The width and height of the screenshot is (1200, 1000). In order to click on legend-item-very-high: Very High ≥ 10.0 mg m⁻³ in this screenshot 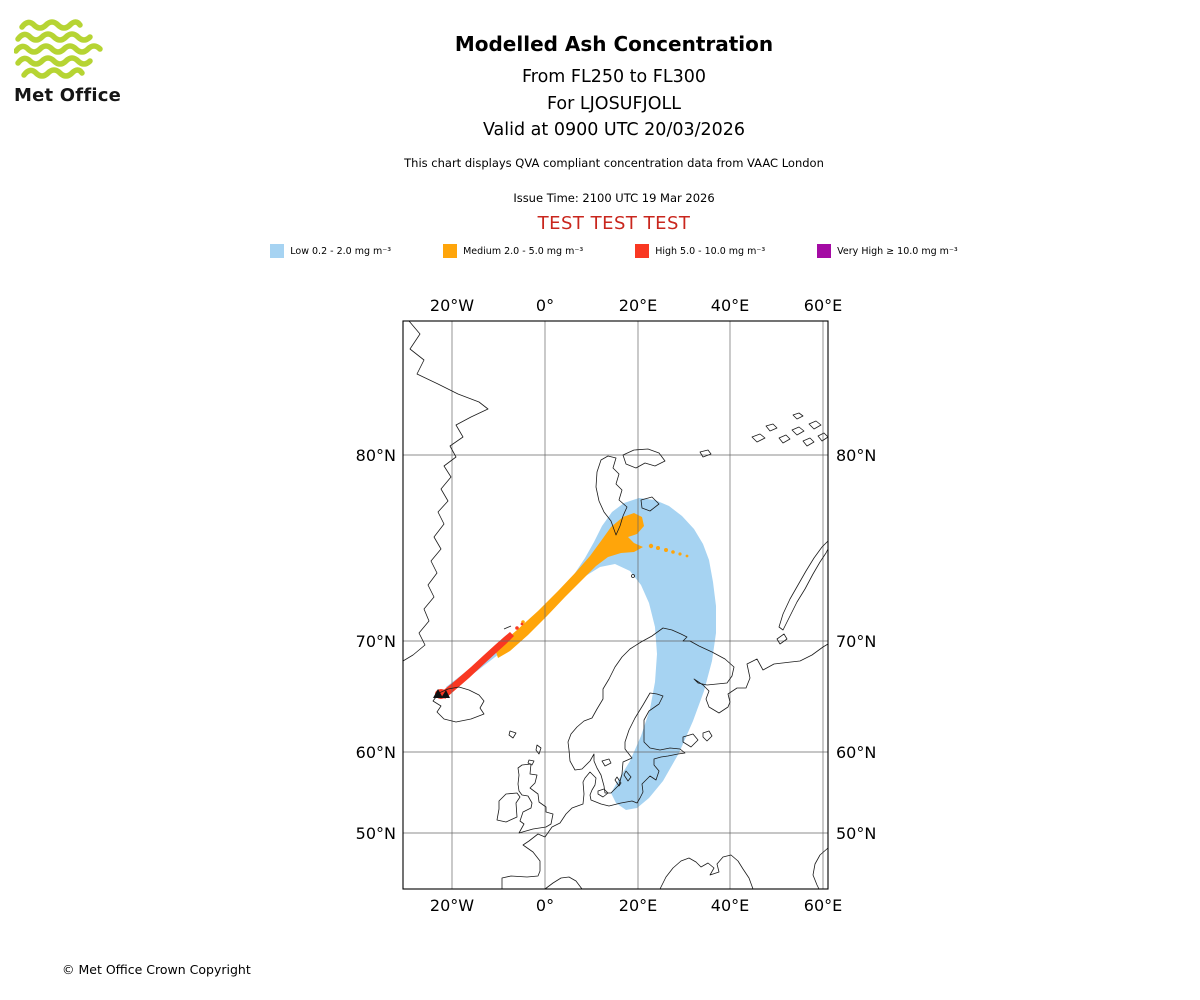, I will do `click(887, 251)`.